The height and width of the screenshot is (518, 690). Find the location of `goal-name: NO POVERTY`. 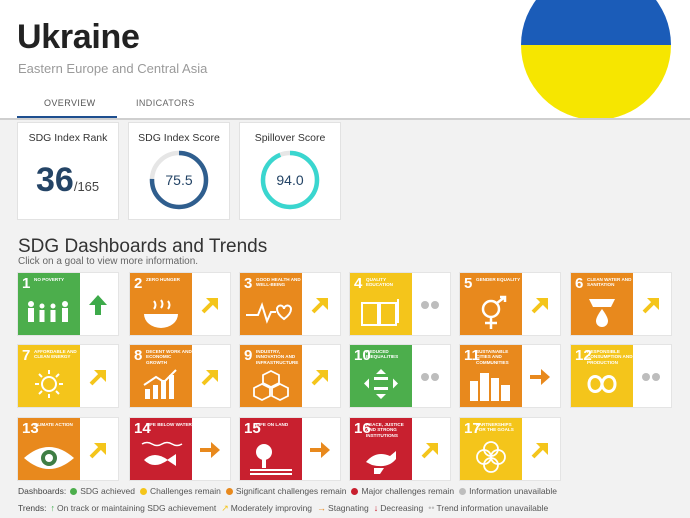

goal-name: NO POVERTY is located at coordinates (49, 279).